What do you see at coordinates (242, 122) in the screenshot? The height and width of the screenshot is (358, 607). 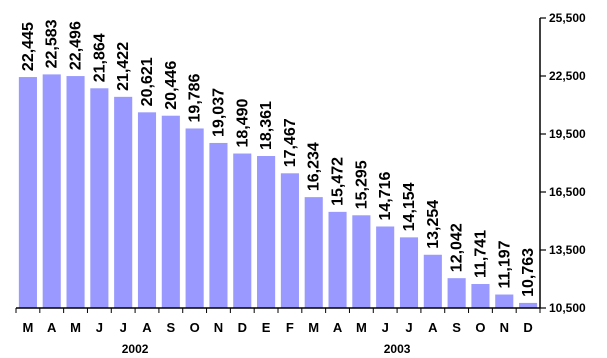 I see `data-label: 18,490` at bounding box center [242, 122].